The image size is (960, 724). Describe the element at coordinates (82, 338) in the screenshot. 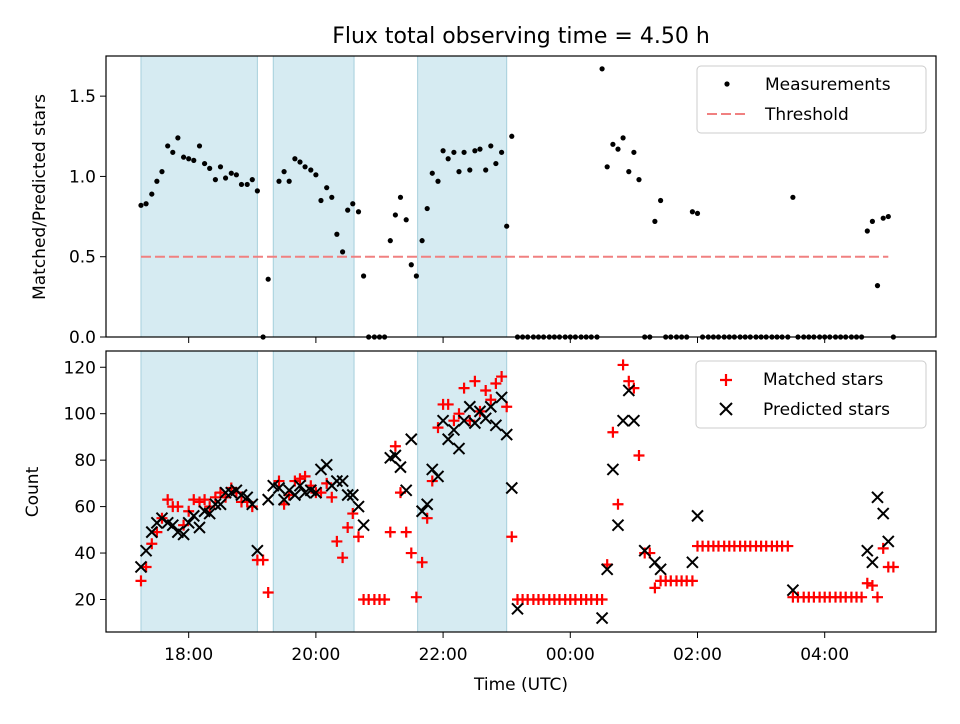

I see `y-tick-label: 0.0` at that location.